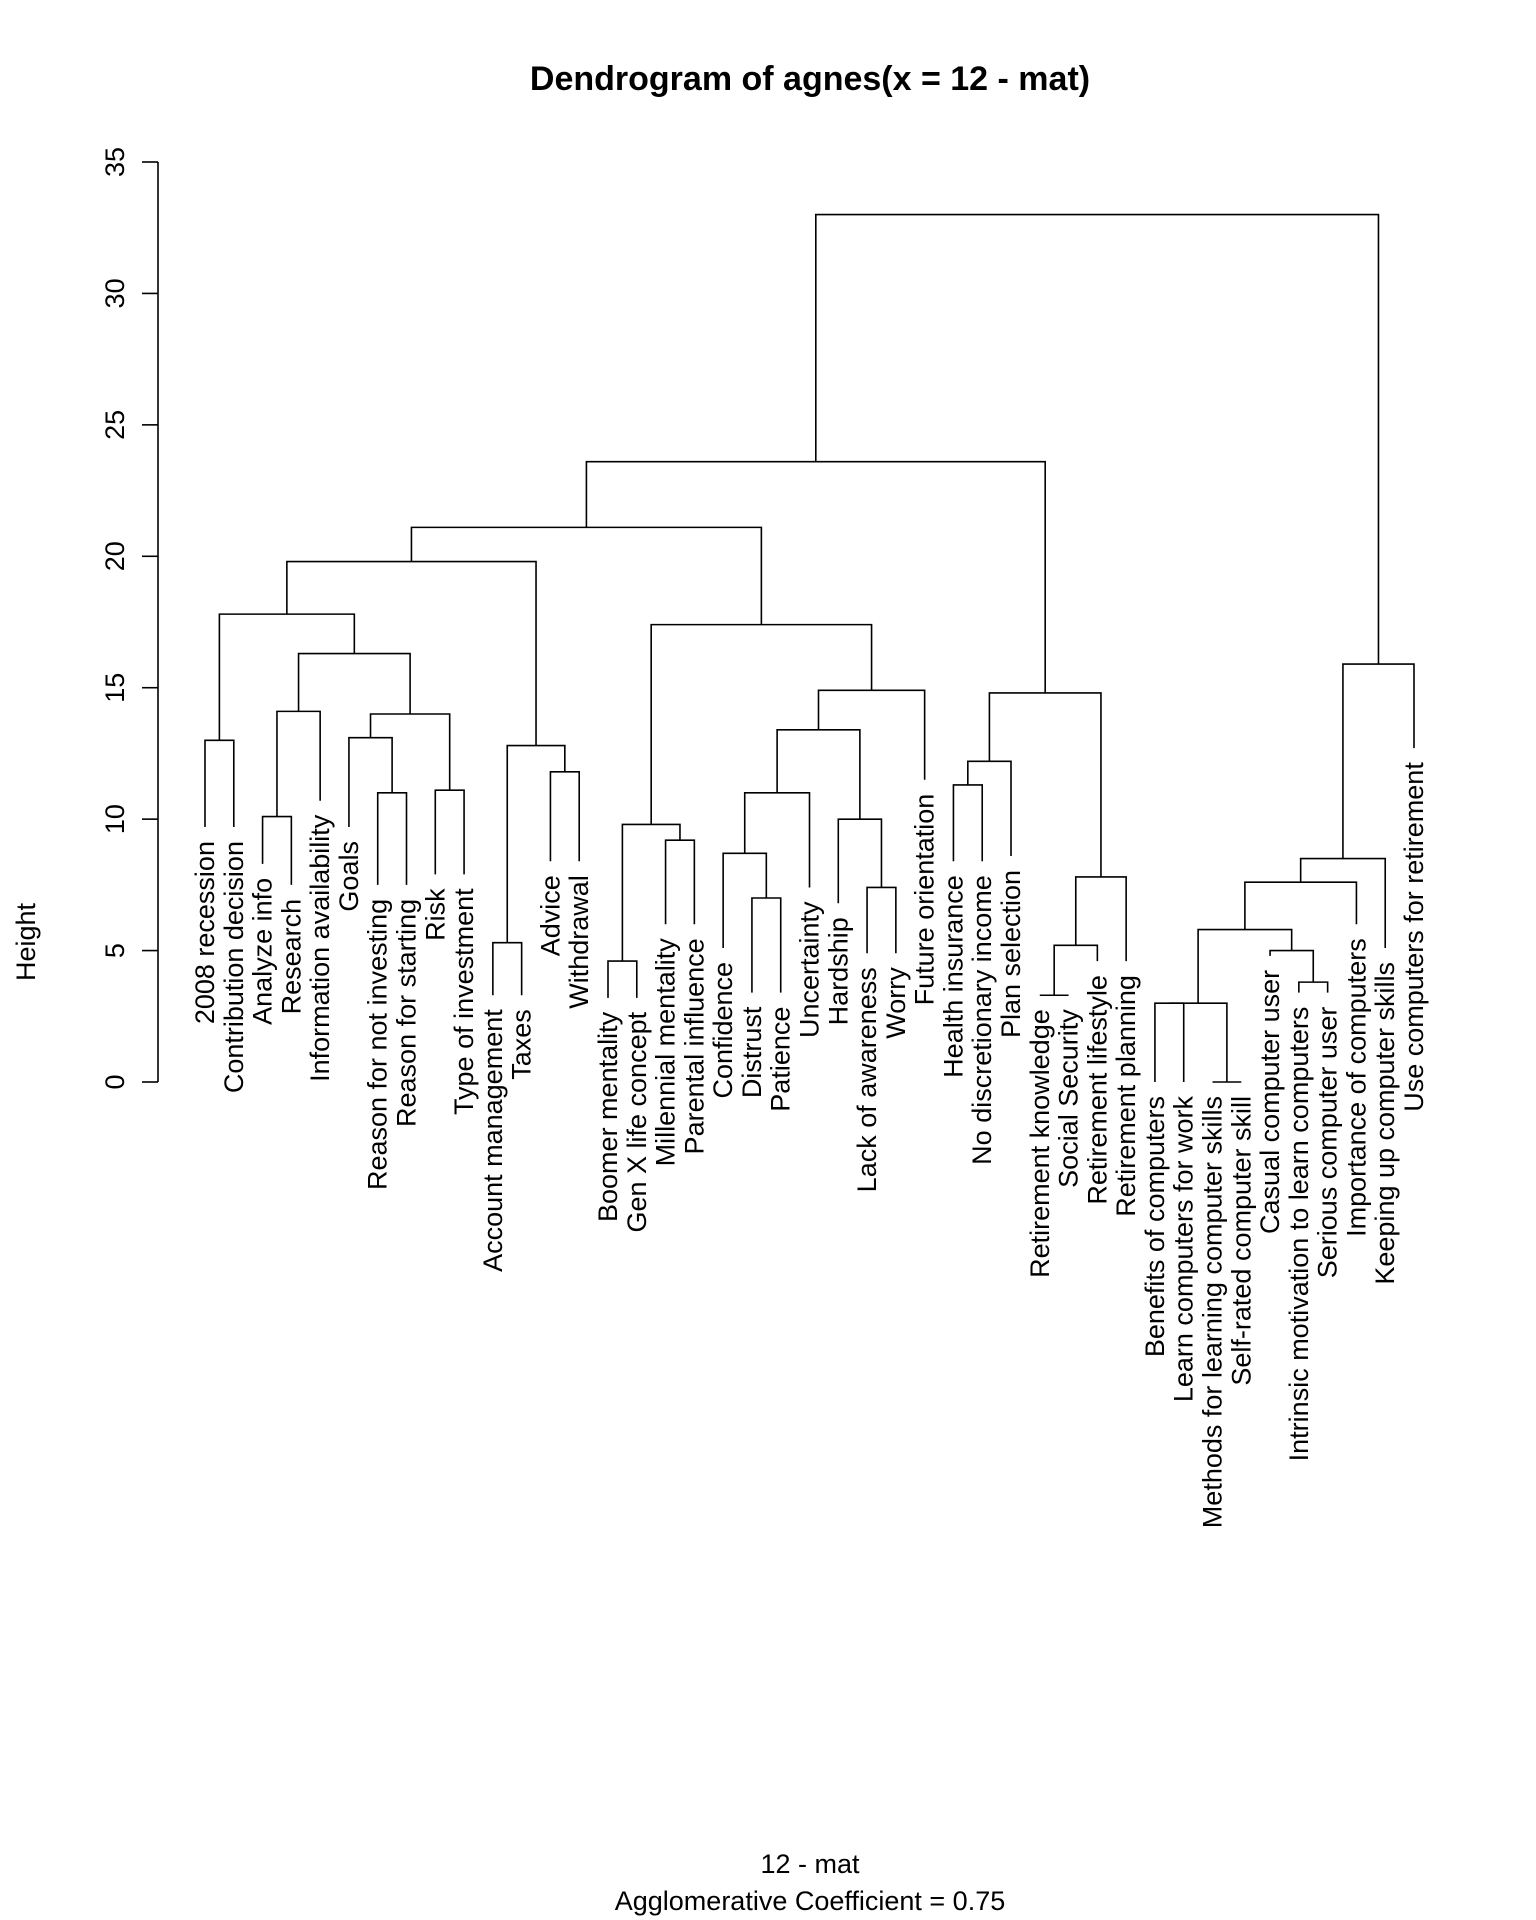 Image resolution: width=1536 pixels, height=1920 pixels. What do you see at coordinates (1097, 1090) in the screenshot?
I see `leaf-label: Retirement lifestyle` at bounding box center [1097, 1090].